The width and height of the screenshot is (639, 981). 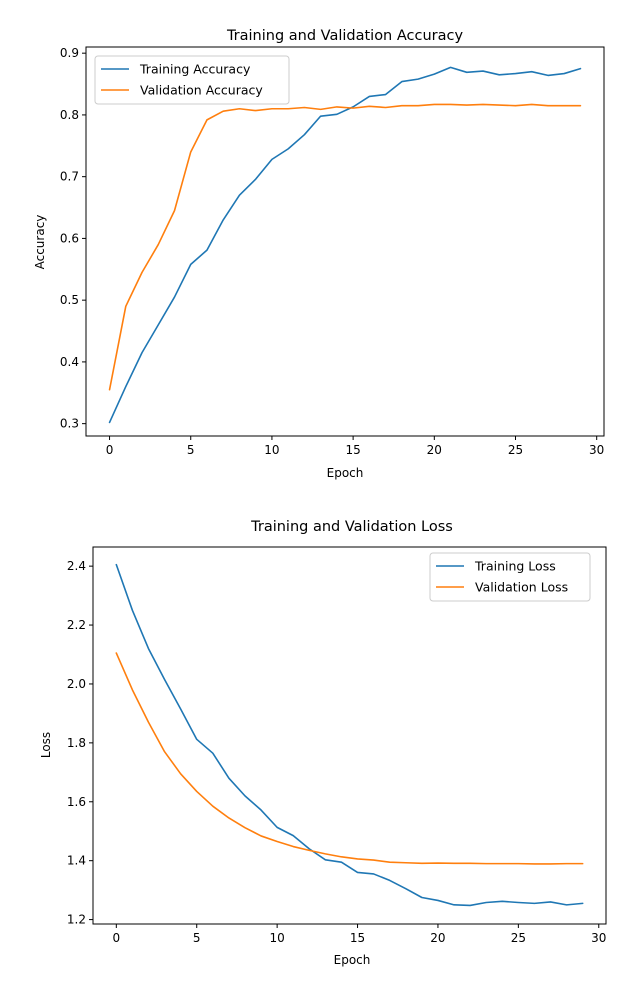 What do you see at coordinates (69, 177) in the screenshot?
I see `y-tick-label: 0.7` at bounding box center [69, 177].